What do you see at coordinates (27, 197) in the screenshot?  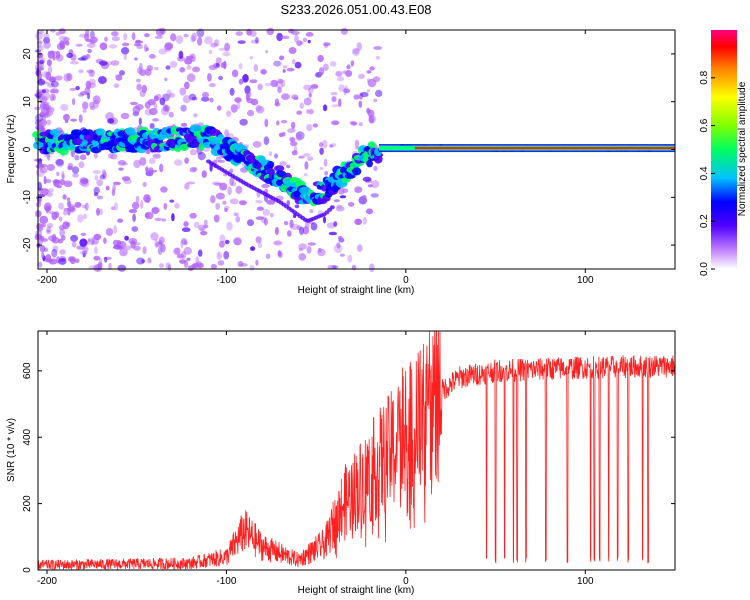 I see `spectrogram-y-tick-label: -10` at bounding box center [27, 197].